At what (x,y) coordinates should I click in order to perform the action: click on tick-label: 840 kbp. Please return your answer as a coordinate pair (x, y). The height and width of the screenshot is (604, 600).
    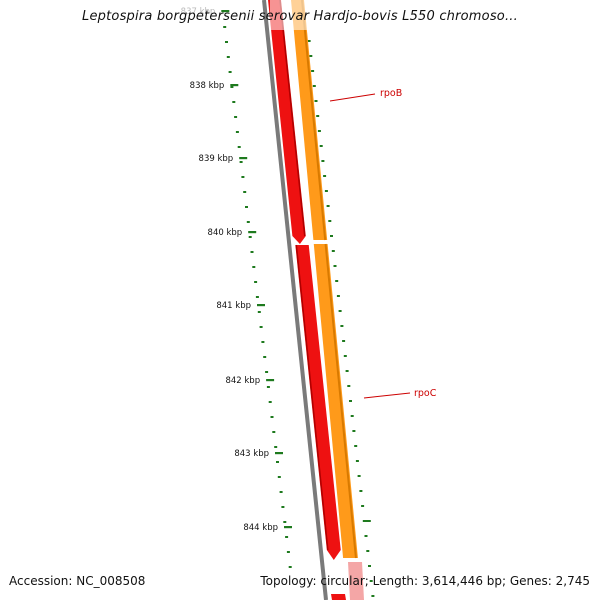
    Looking at the image, I should click on (225, 233).